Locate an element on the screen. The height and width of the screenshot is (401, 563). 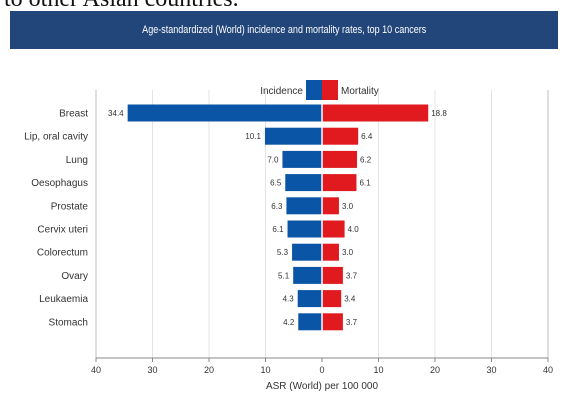
category-label: Colorectum is located at coordinates (62, 253).